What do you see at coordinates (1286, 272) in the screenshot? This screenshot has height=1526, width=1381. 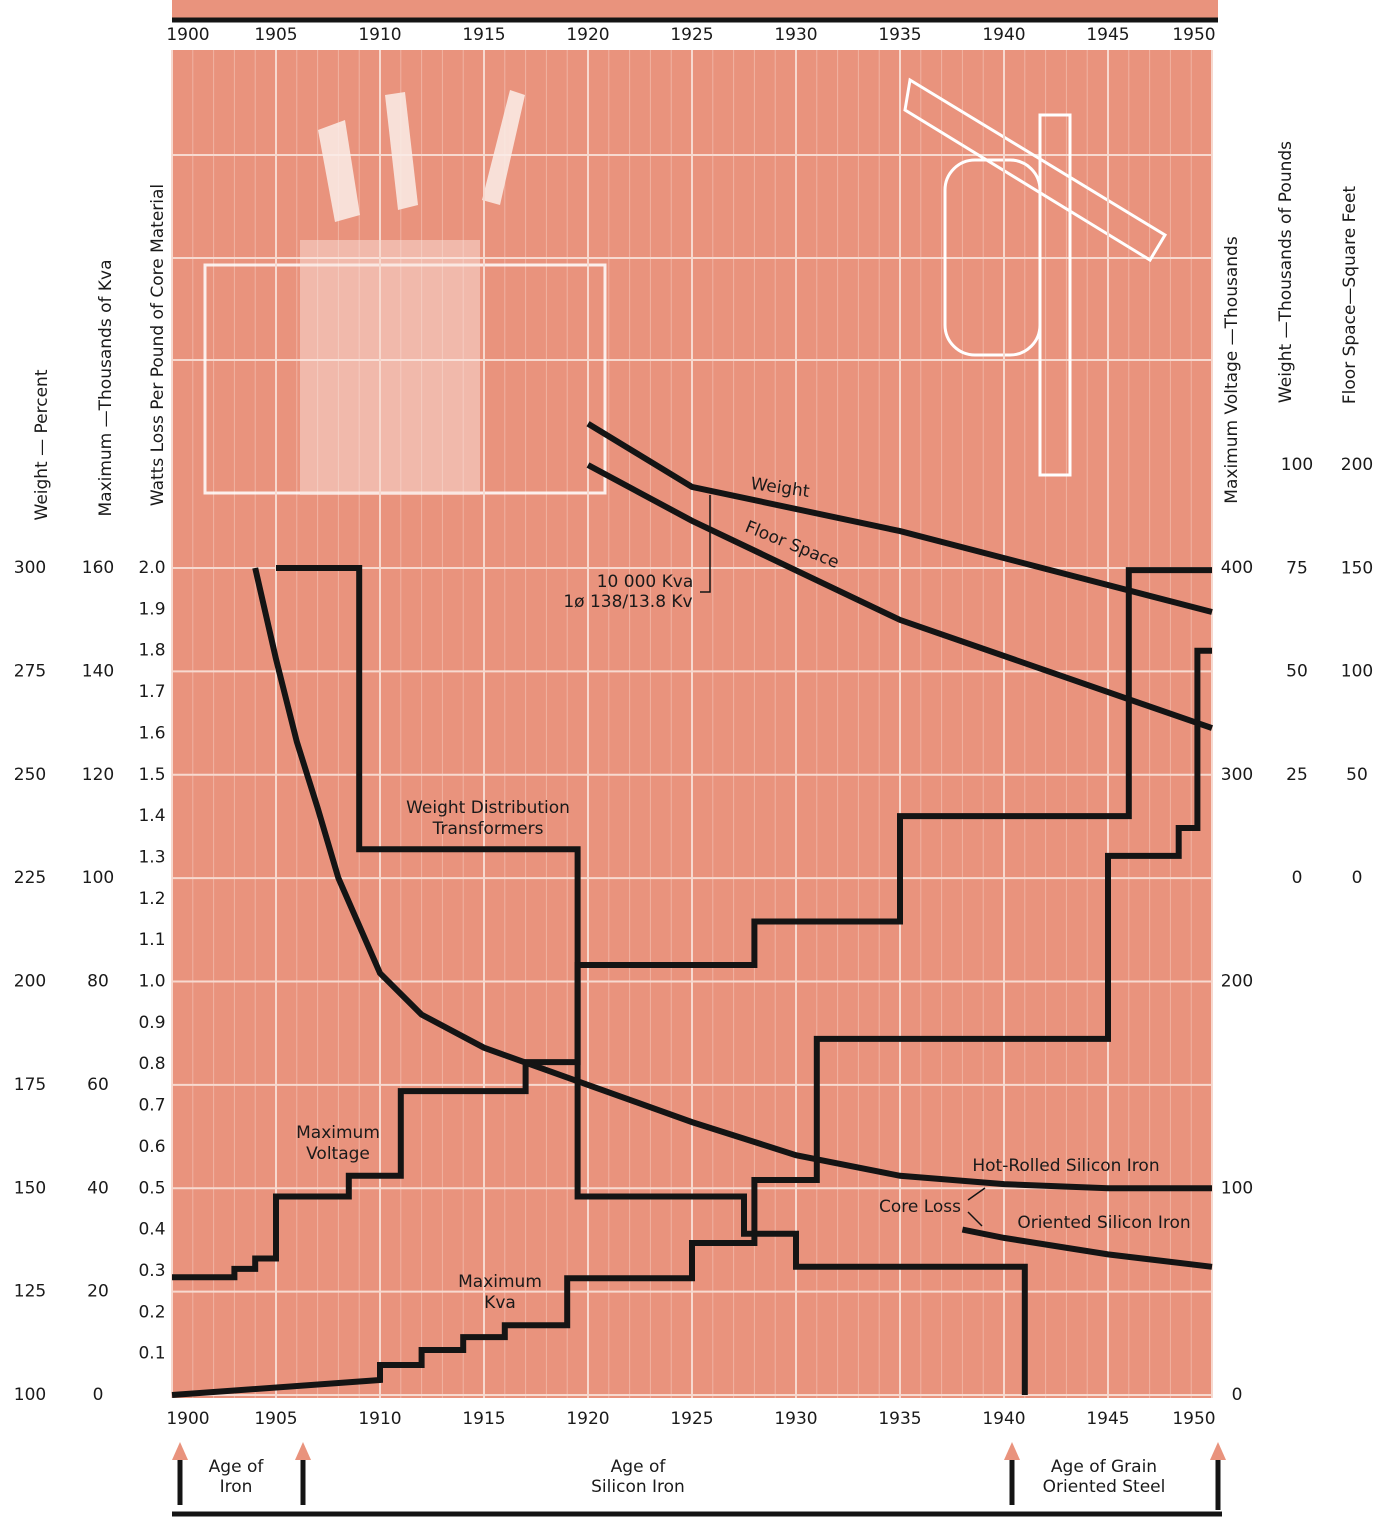 I see `axis-title: Weight —Thousands of Pounds` at bounding box center [1286, 272].